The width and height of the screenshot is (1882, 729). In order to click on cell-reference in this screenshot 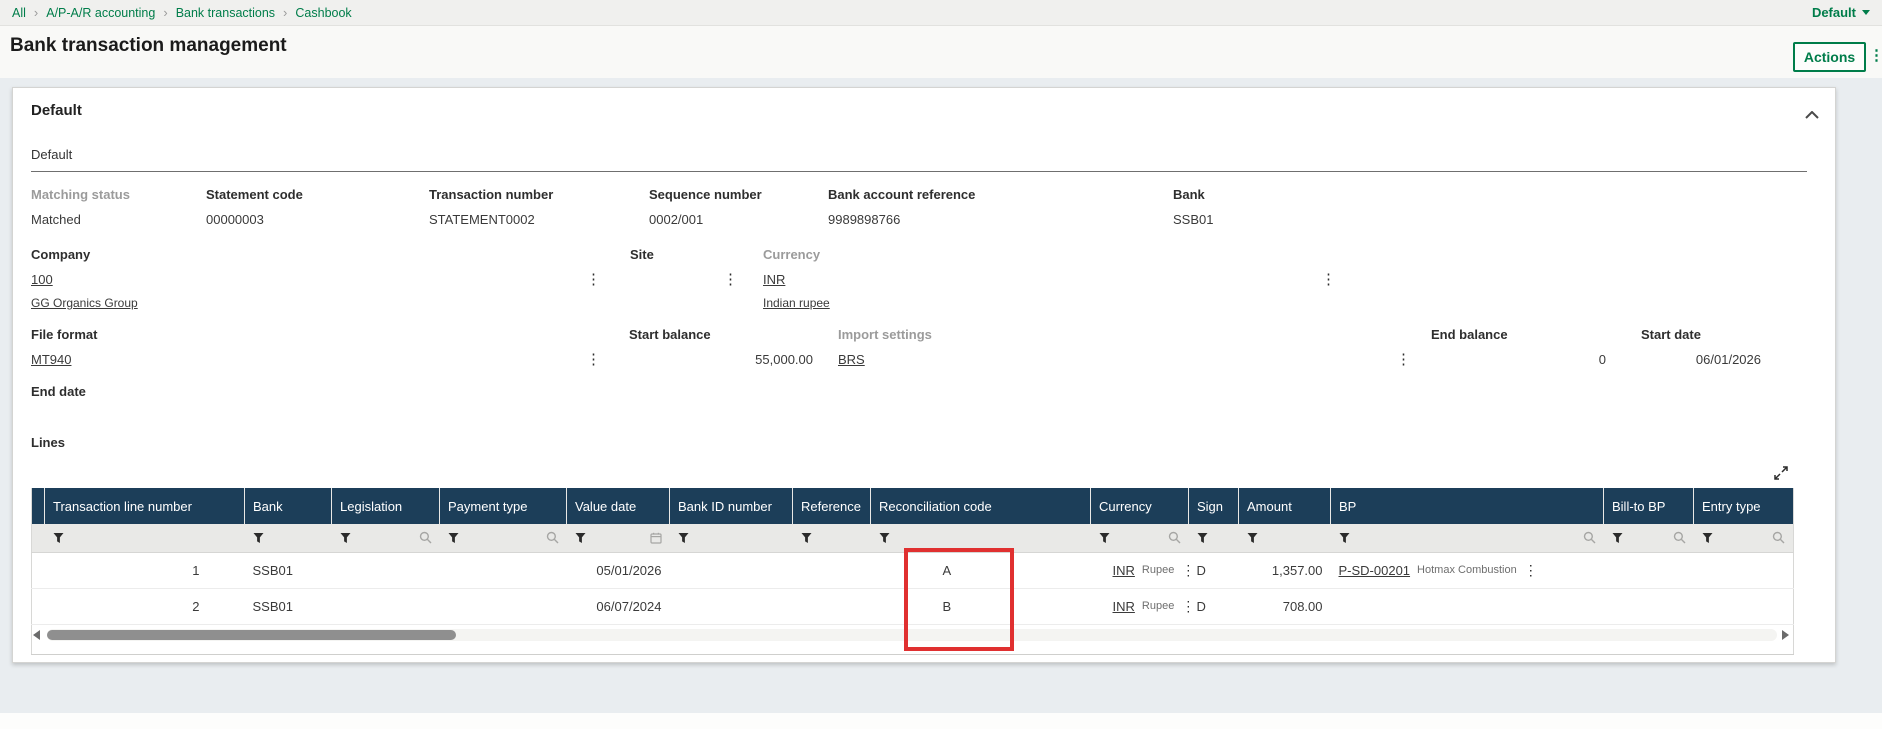, I will do `click(831, 606)`.